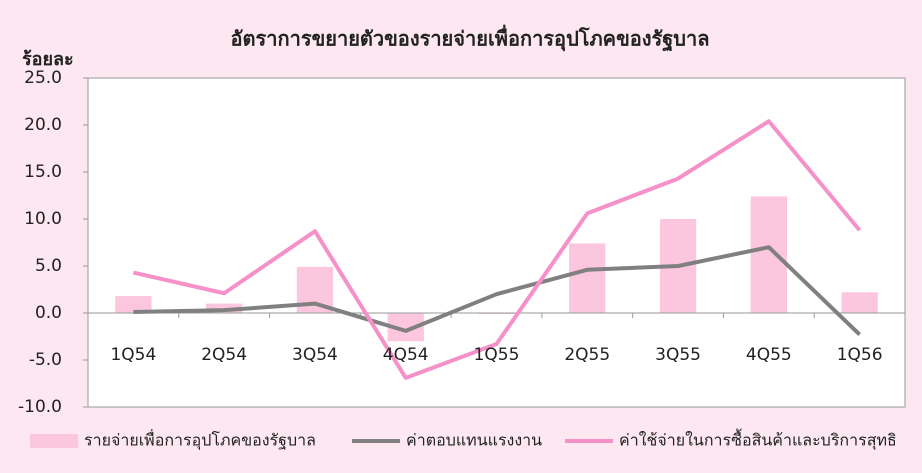 The image size is (922, 473). I want to click on y-tick-label: 5.0, so click(48, 266).